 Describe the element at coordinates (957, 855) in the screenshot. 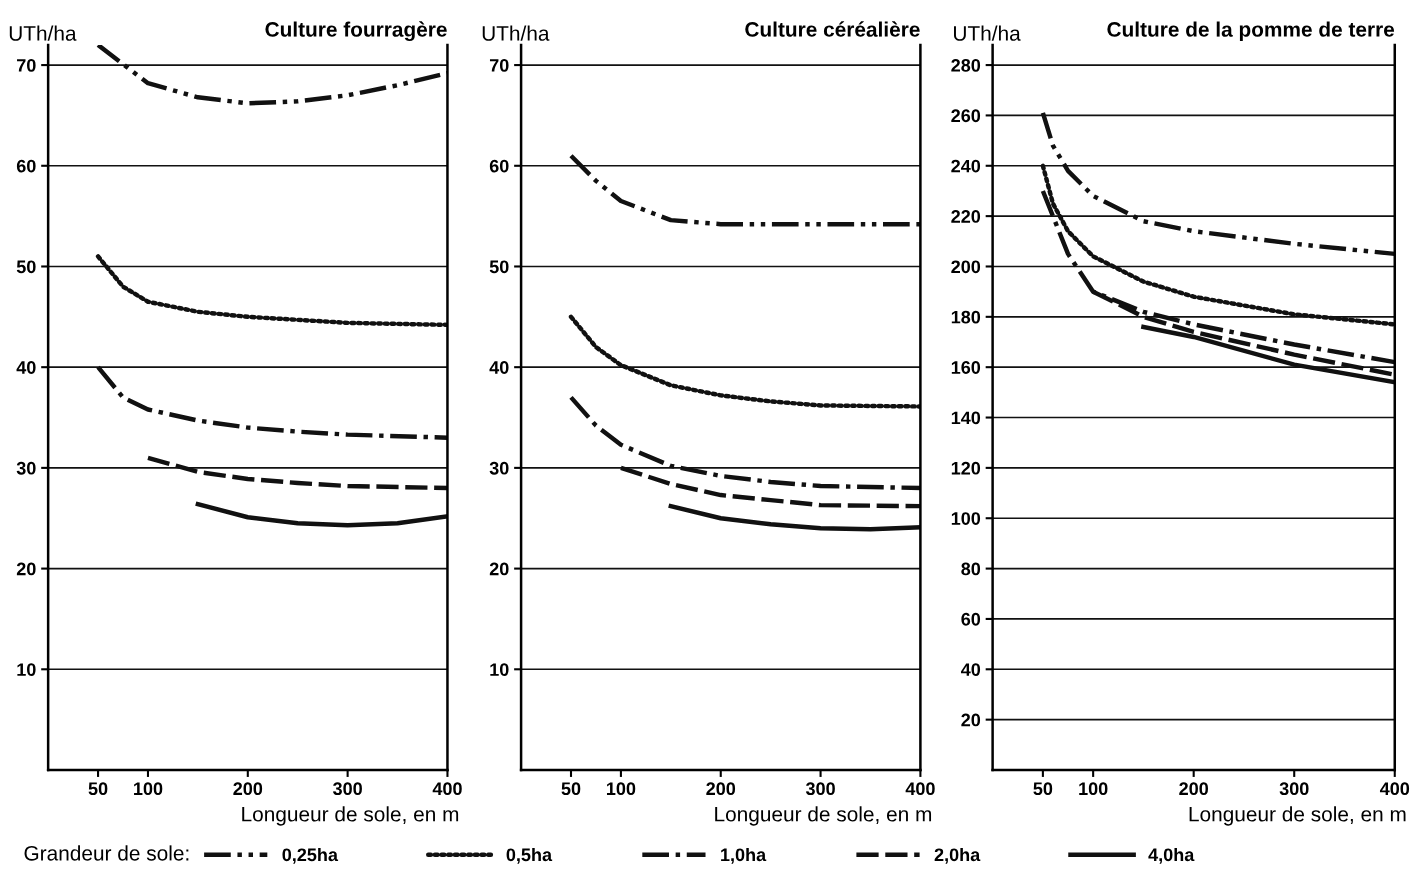

I see `legend-label: 2,0ha` at that location.